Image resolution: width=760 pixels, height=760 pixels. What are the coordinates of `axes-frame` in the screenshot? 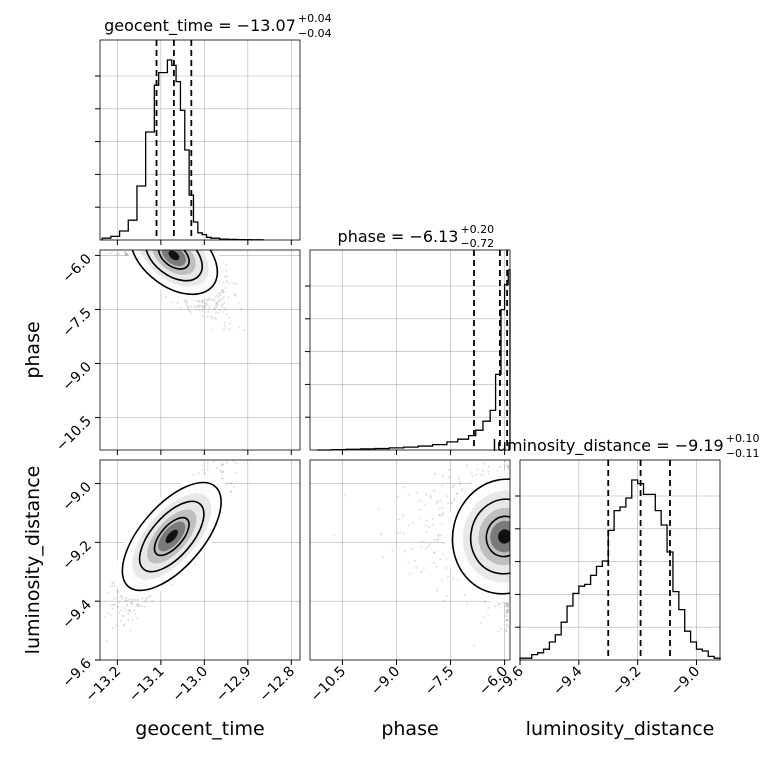 It's located at (410, 350).